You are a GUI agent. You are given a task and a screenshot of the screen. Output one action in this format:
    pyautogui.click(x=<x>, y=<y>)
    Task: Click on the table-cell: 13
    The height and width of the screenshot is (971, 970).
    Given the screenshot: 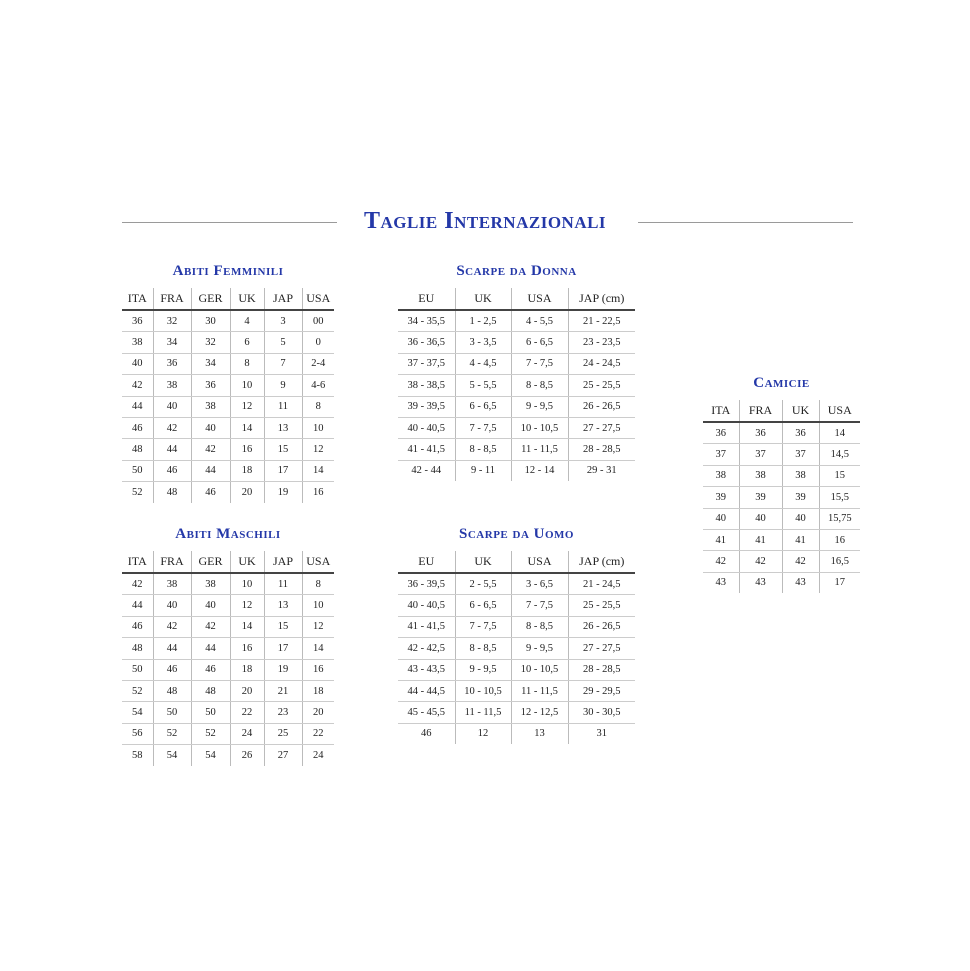 What is the action you would take?
    pyautogui.click(x=539, y=734)
    